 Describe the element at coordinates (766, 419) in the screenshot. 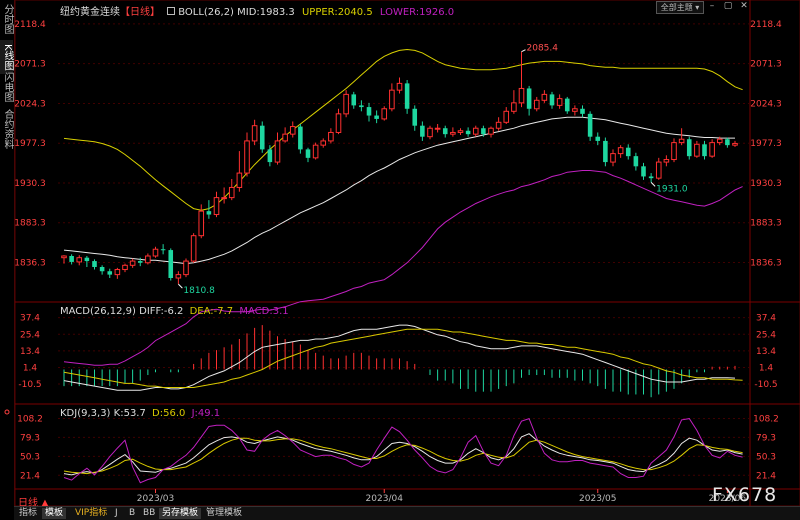

I see `y-tick-label-right: 108.2` at that location.